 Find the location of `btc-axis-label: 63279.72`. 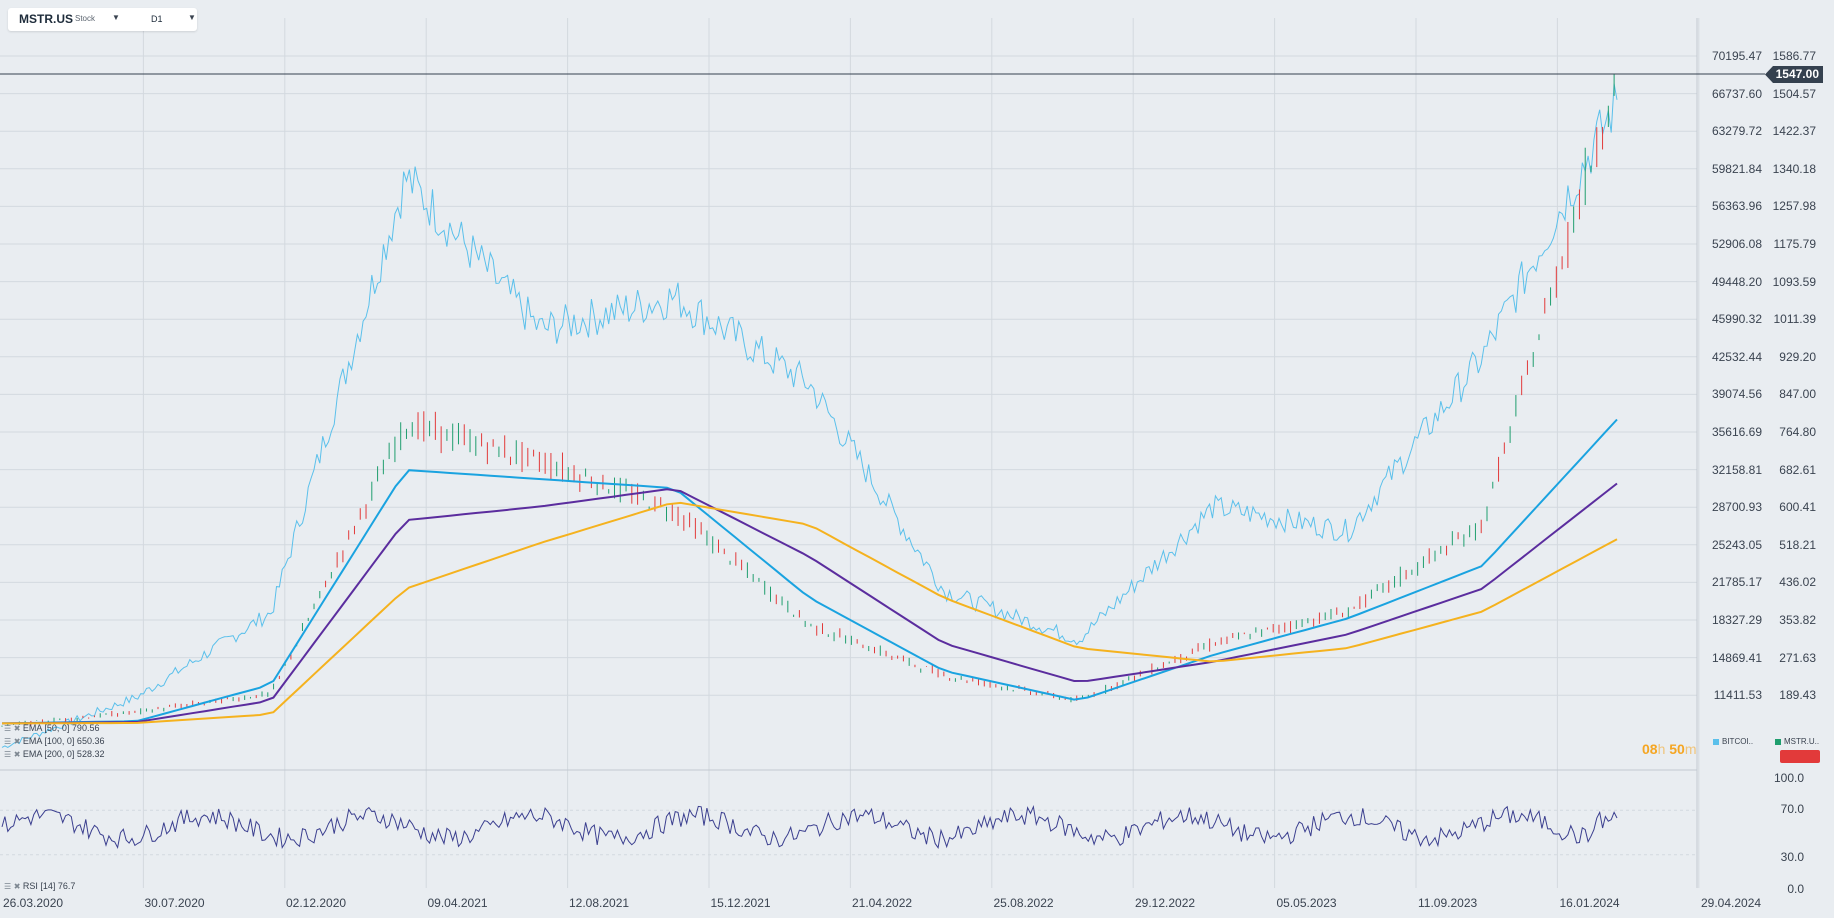

btc-axis-label: 63279.72 is located at coordinates (1736, 131).